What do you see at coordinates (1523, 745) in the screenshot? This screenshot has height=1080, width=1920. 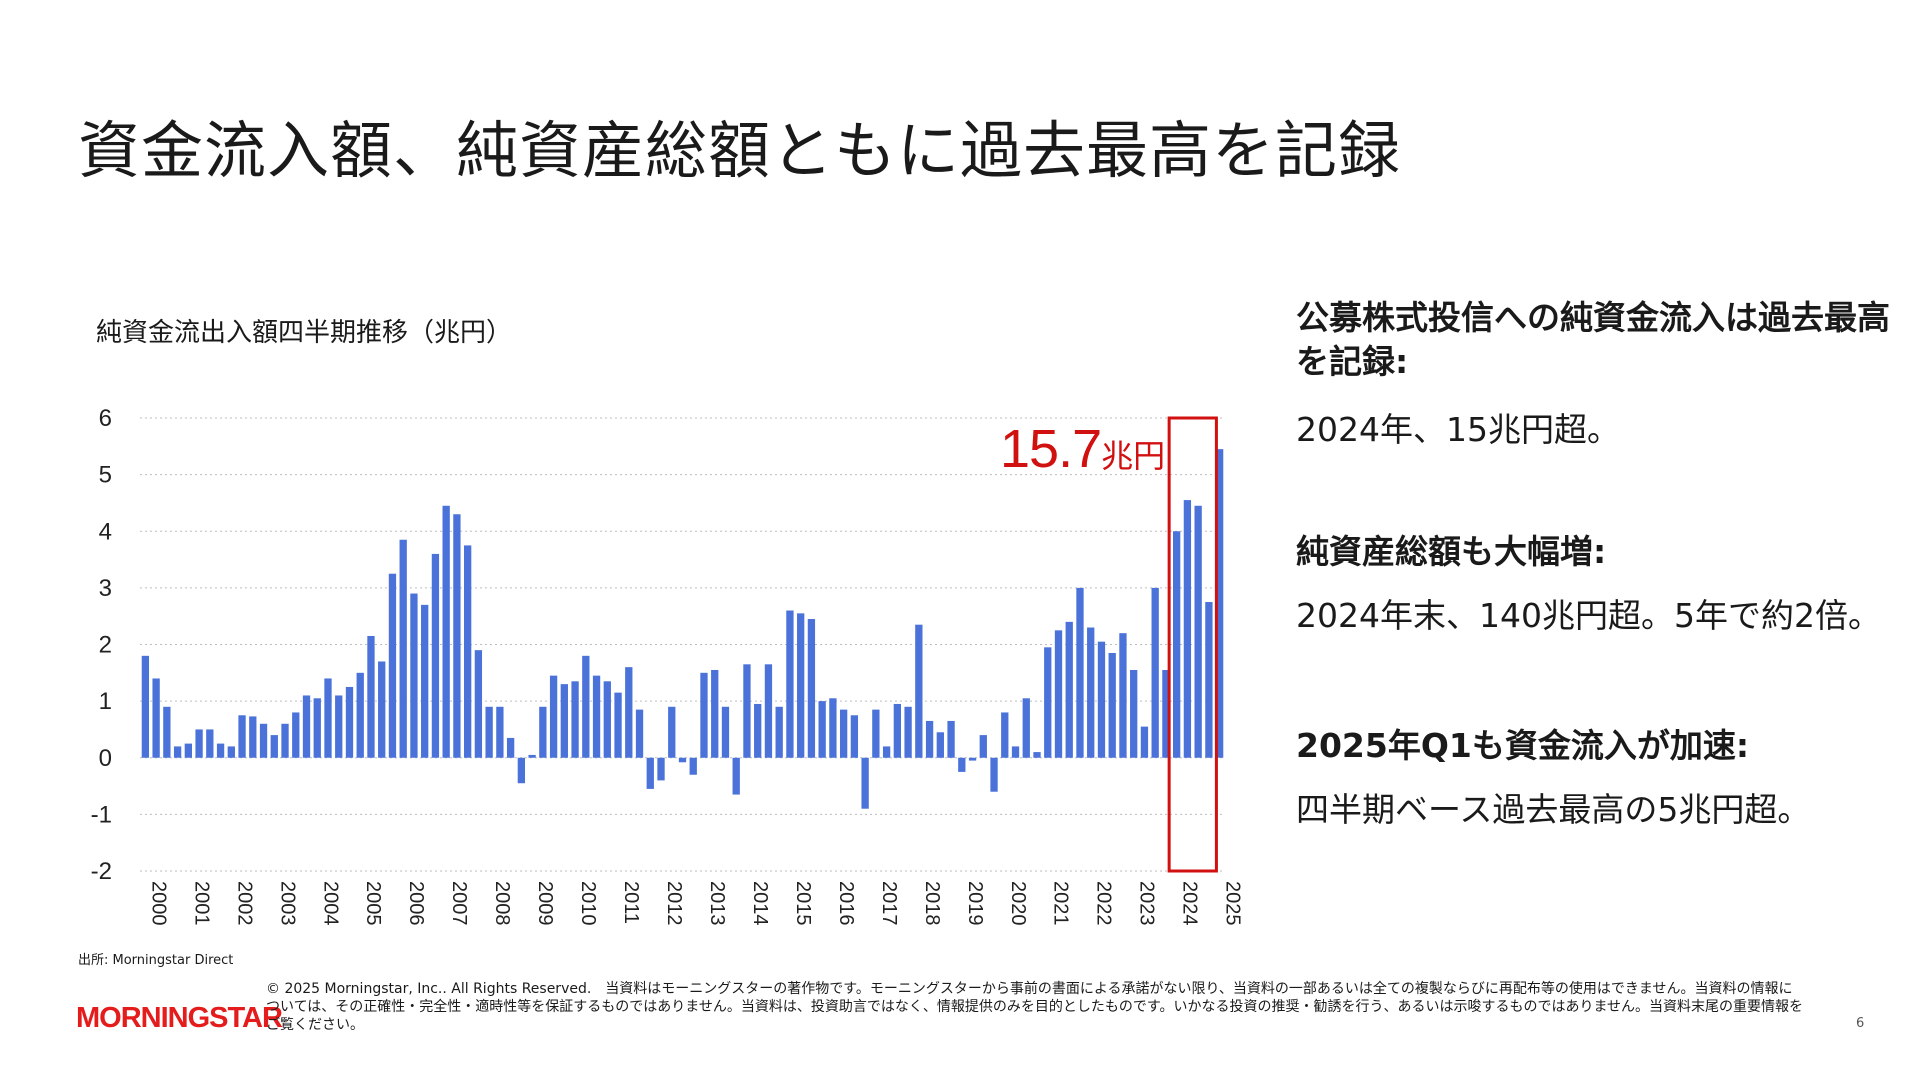 I see `panel-heading: 2025年Q1も資金流入が加速:` at bounding box center [1523, 745].